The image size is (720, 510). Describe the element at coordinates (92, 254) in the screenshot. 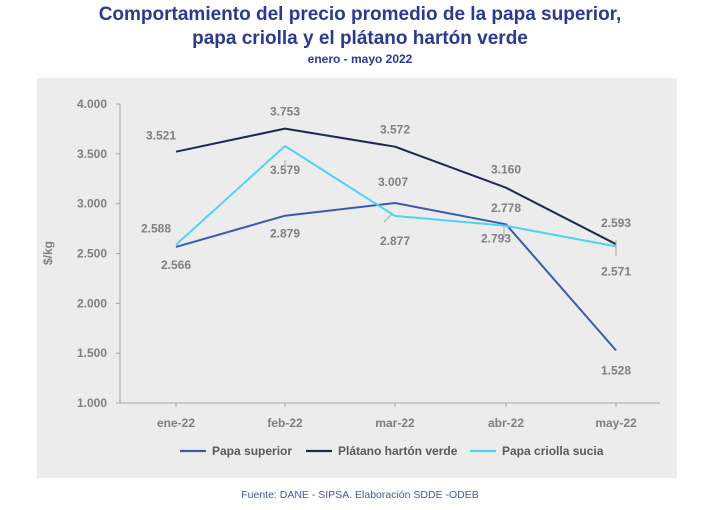

I see `y-tick-label: 2.500` at that location.